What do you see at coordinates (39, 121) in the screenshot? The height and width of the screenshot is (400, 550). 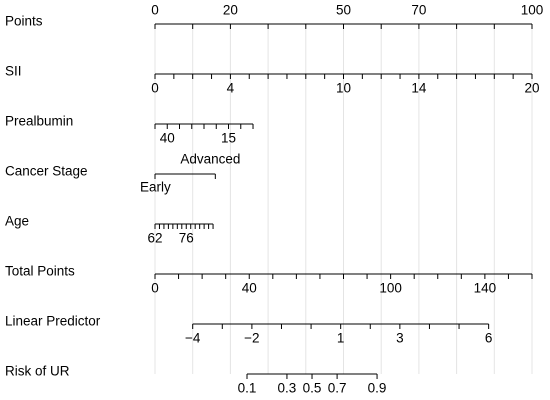 I see `row-label: Prealbumin` at bounding box center [39, 121].